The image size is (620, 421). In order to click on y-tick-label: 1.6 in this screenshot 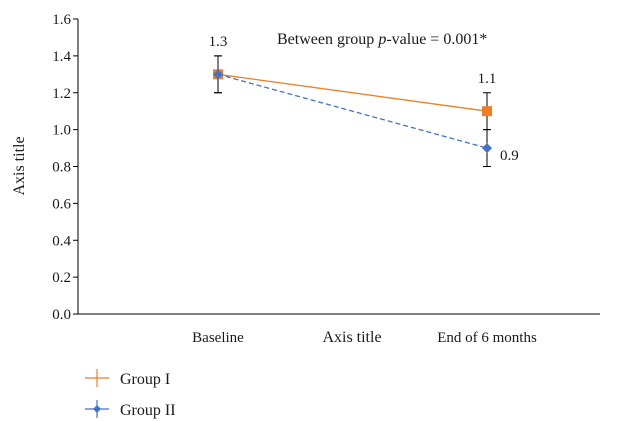, I will do `click(61, 20)`.